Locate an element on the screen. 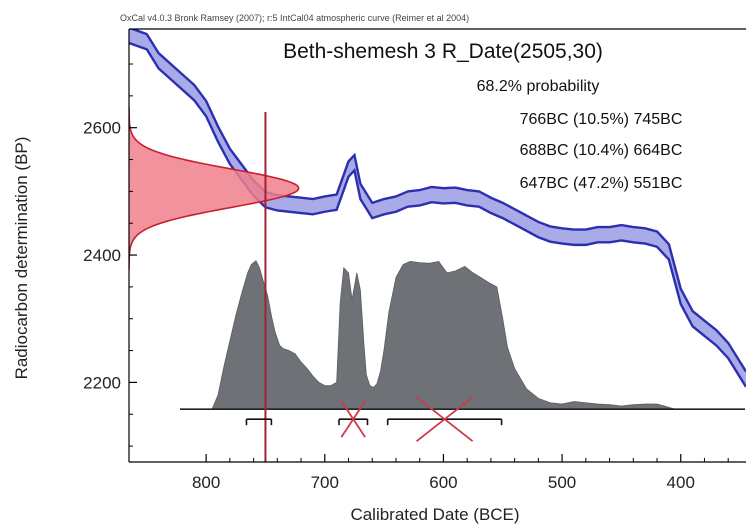  y-tick-label: 2200 is located at coordinates (102, 382).